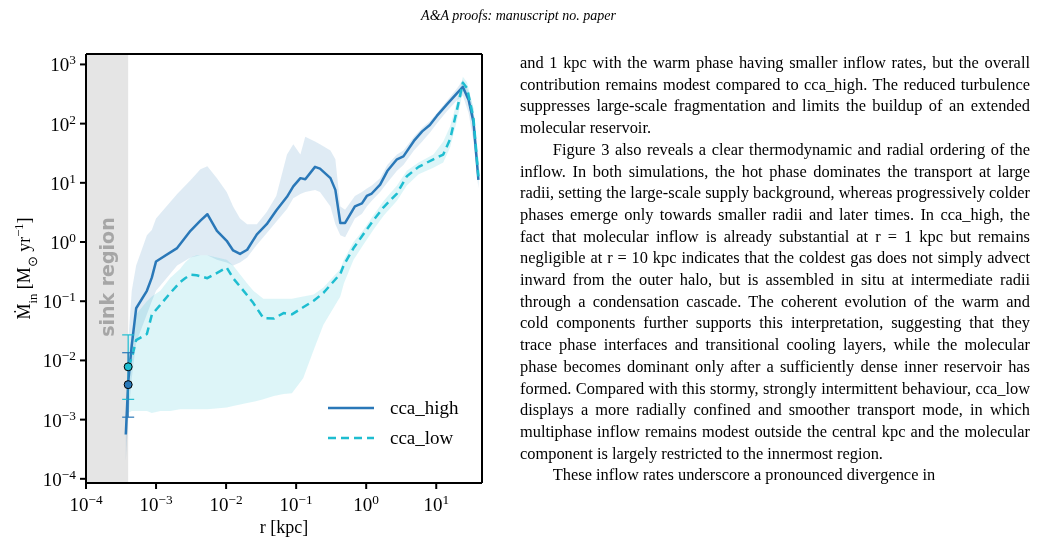  What do you see at coordinates (436, 503) in the screenshot?
I see `x-tick-label: 10$^{1}$` at bounding box center [436, 503].